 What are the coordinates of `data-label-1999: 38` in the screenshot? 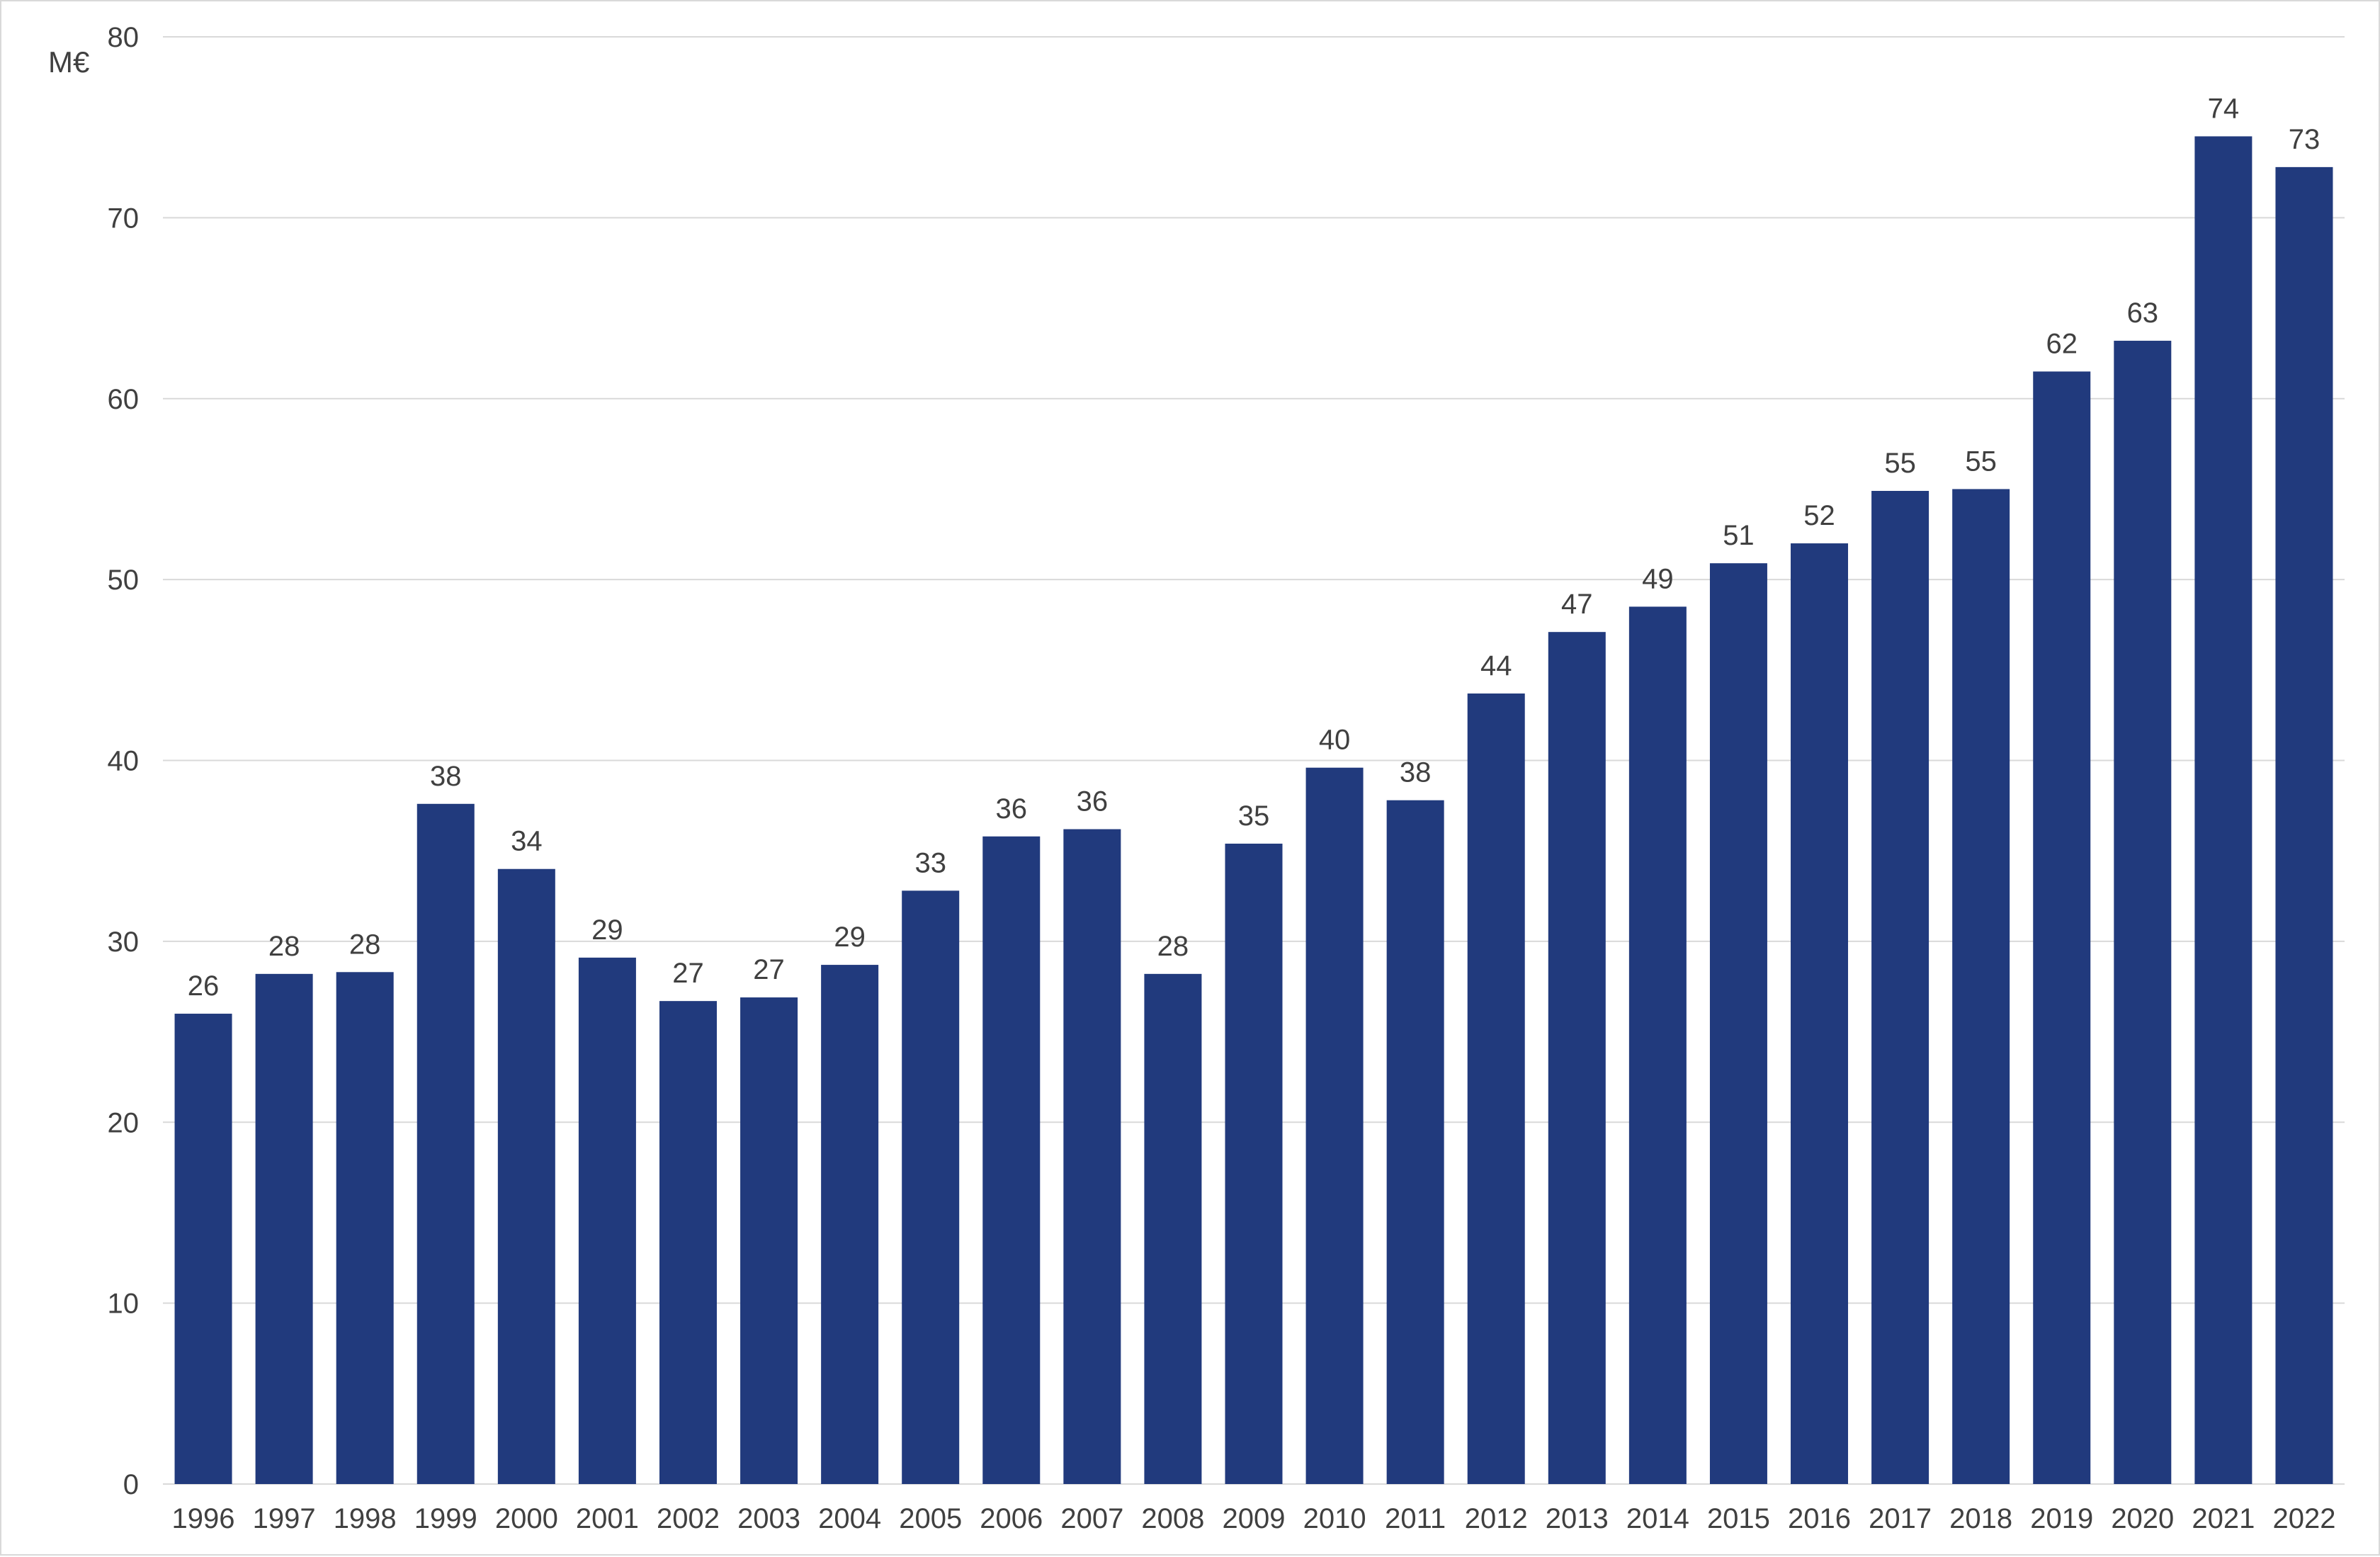 It's located at (446, 776).